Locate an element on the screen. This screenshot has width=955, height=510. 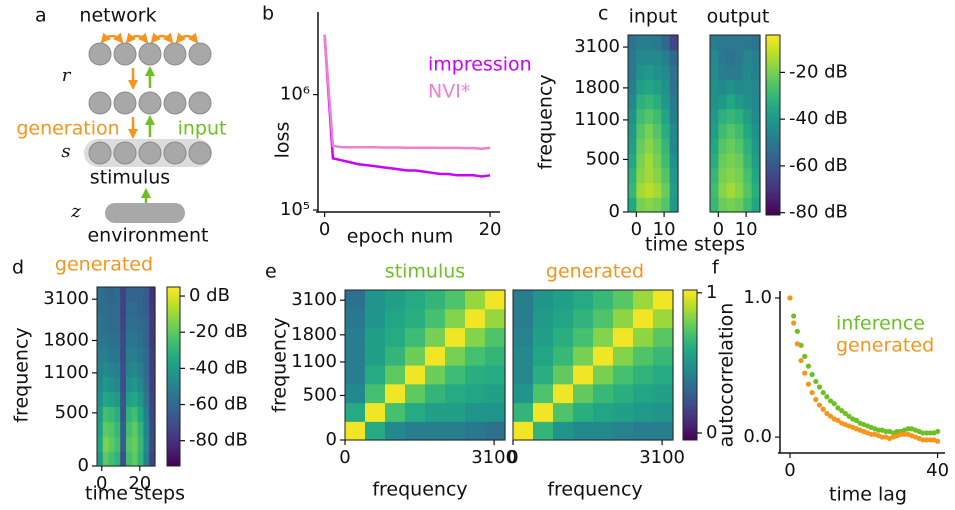
arrows is located at coordinates (141, 134).